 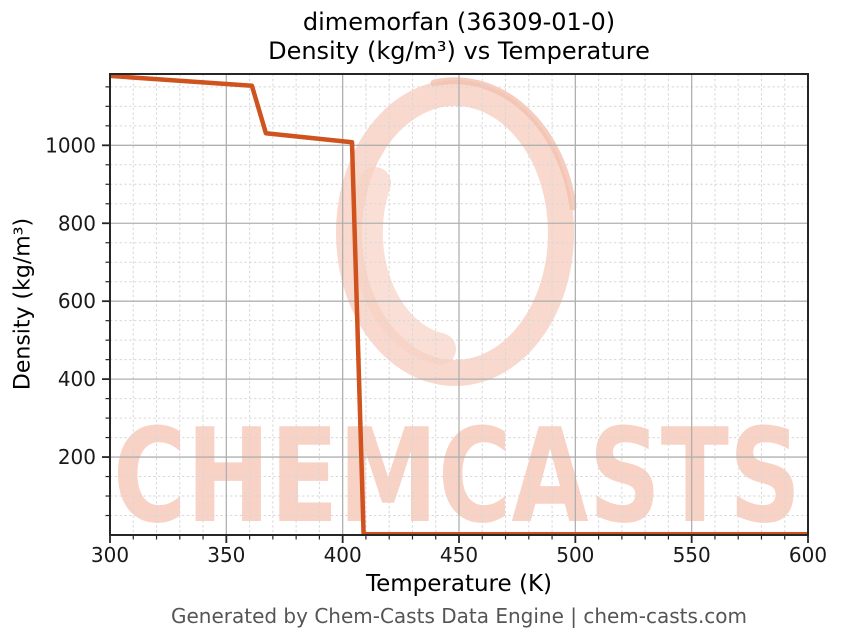 I want to click on y-tick-label: 400, so click(x=77, y=379).